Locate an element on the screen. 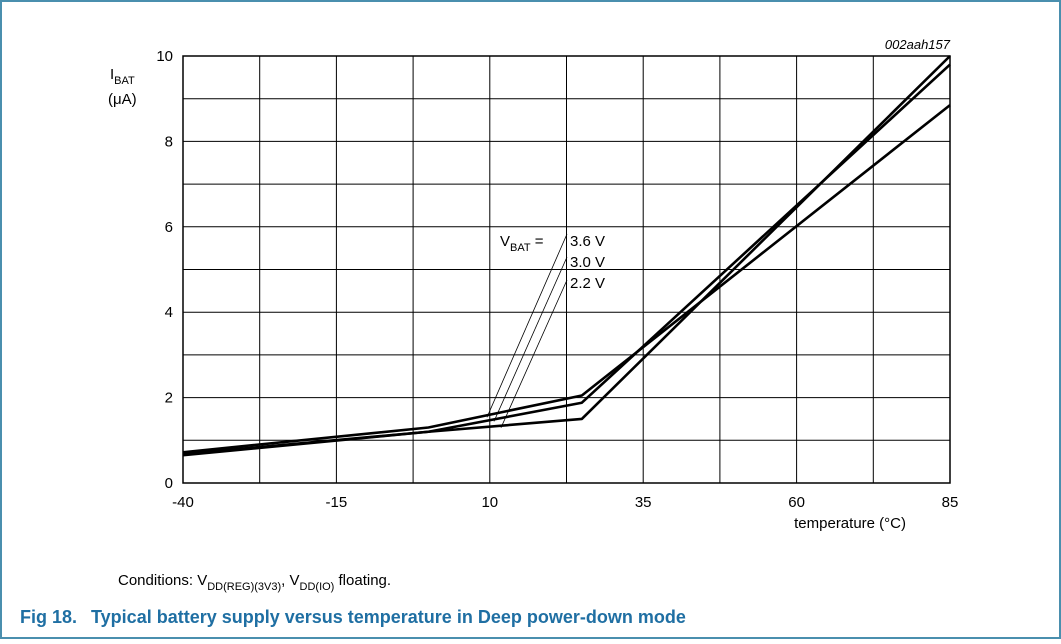  y-tick-label: 8 is located at coordinates (169, 141).